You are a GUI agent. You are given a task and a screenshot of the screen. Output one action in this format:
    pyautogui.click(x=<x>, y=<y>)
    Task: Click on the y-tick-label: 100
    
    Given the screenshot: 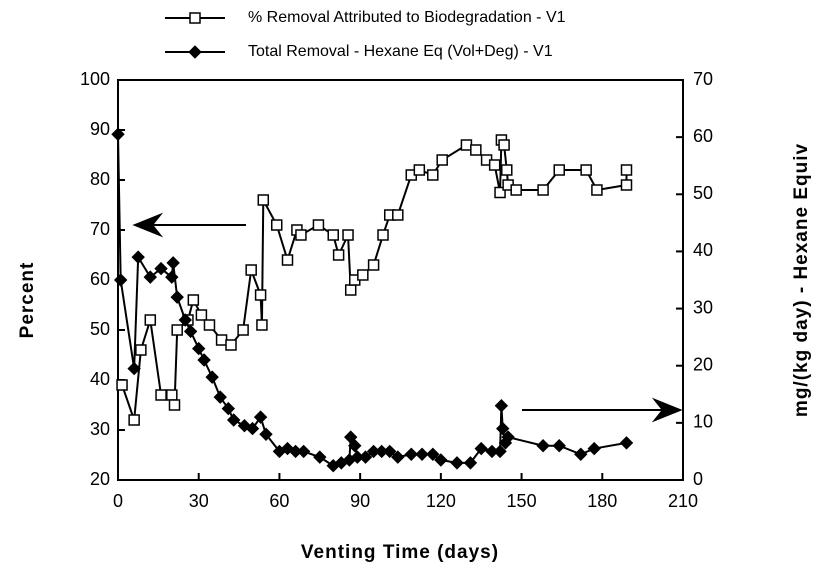 What is the action you would take?
    pyautogui.click(x=95, y=79)
    